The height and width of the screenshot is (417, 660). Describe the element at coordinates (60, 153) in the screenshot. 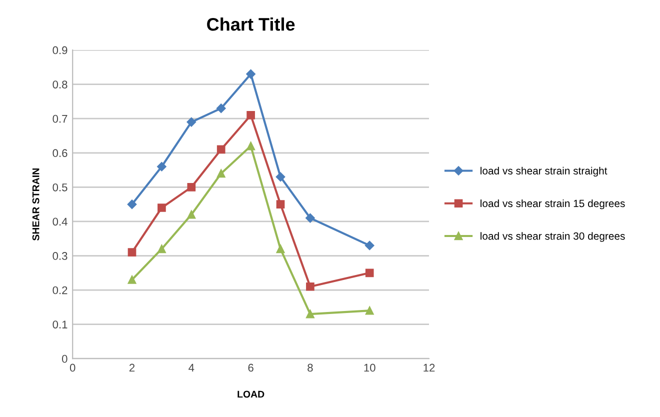

I see `y-tick-label: 0.6` at that location.